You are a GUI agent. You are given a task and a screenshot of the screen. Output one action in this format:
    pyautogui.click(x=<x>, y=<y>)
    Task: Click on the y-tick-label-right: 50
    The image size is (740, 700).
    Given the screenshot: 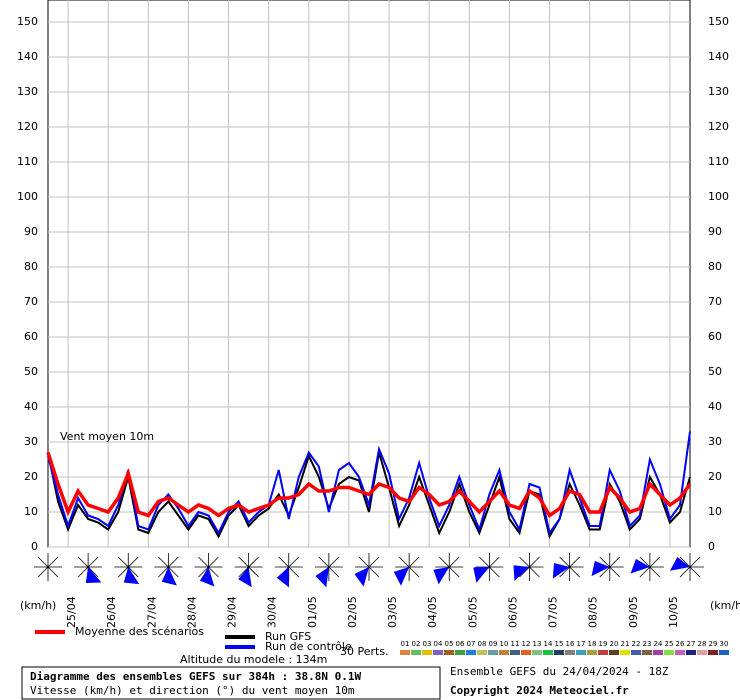 What is the action you would take?
    pyautogui.click(x=715, y=371)
    